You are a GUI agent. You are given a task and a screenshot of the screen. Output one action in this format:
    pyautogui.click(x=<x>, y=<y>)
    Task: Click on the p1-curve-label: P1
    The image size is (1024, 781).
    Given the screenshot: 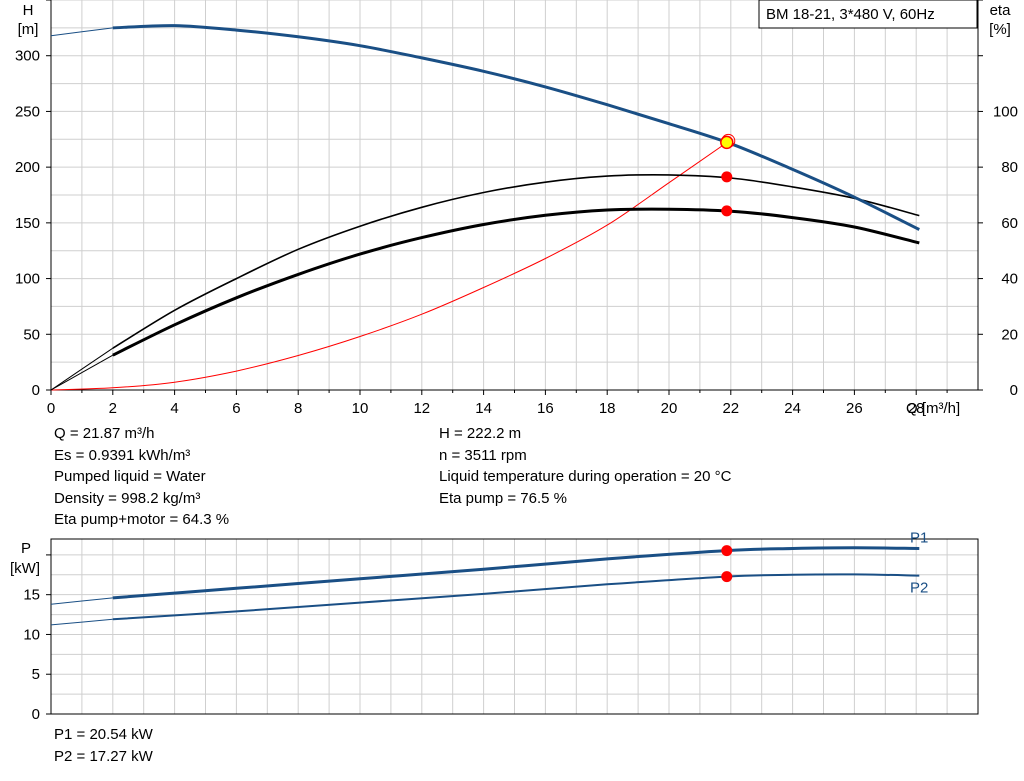 What is the action you would take?
    pyautogui.click(x=919, y=538)
    